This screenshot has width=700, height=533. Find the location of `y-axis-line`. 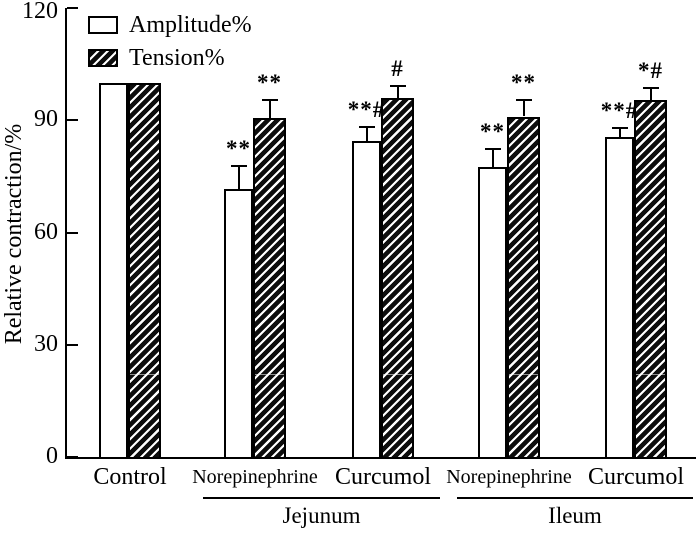

y-axis-line is located at coordinates (66, 233).